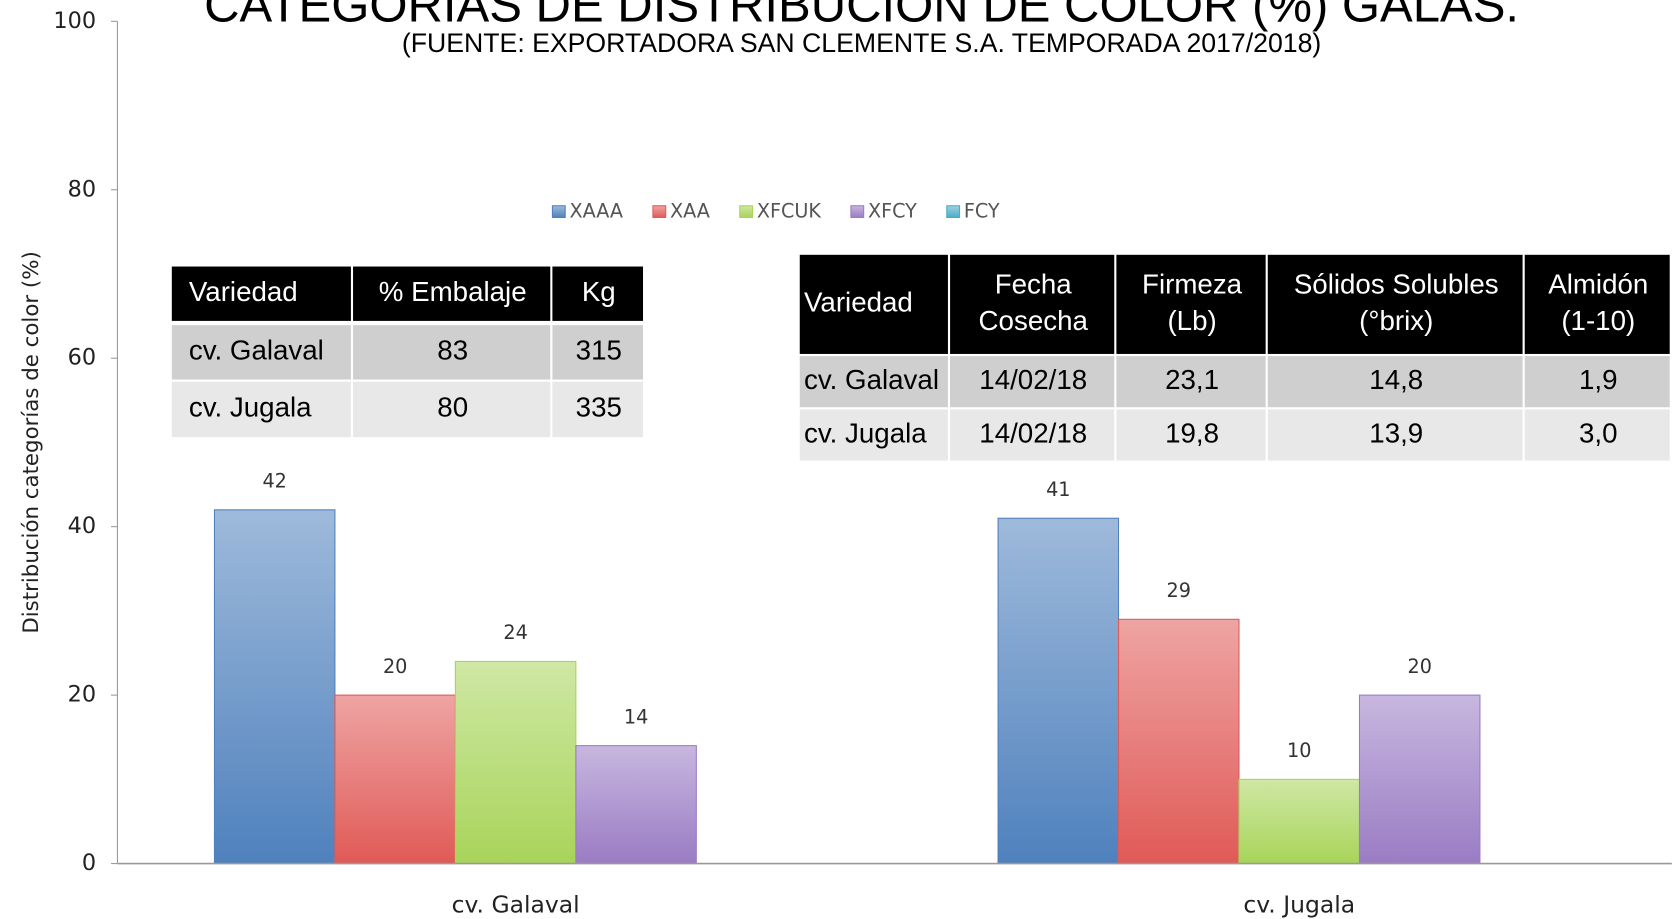 Image resolution: width=1672 pixels, height=919 pixels. I want to click on table-cell-text: 83, so click(452, 350).